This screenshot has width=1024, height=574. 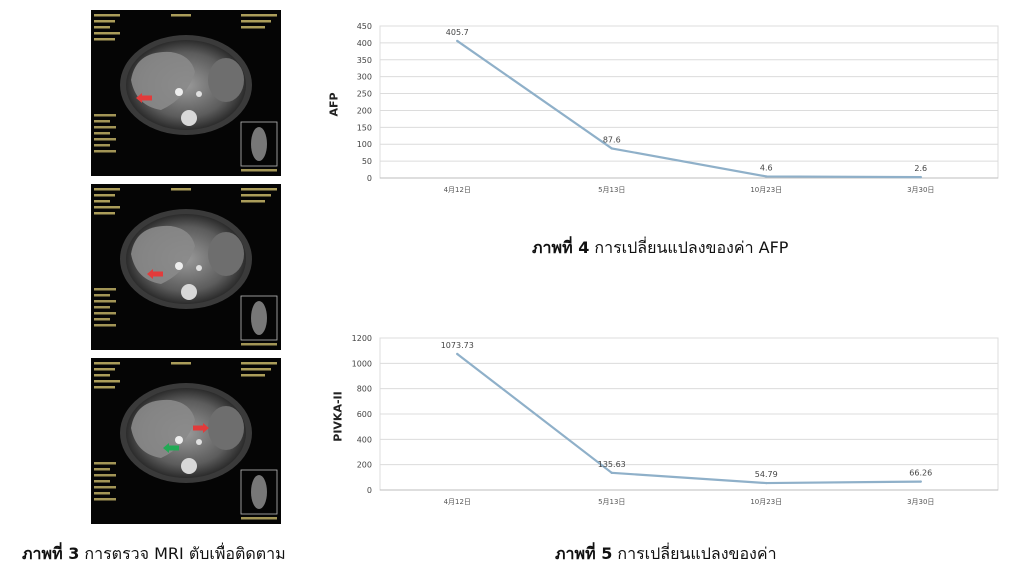 I want to click on y-tick-label: 200, so click(x=364, y=465).